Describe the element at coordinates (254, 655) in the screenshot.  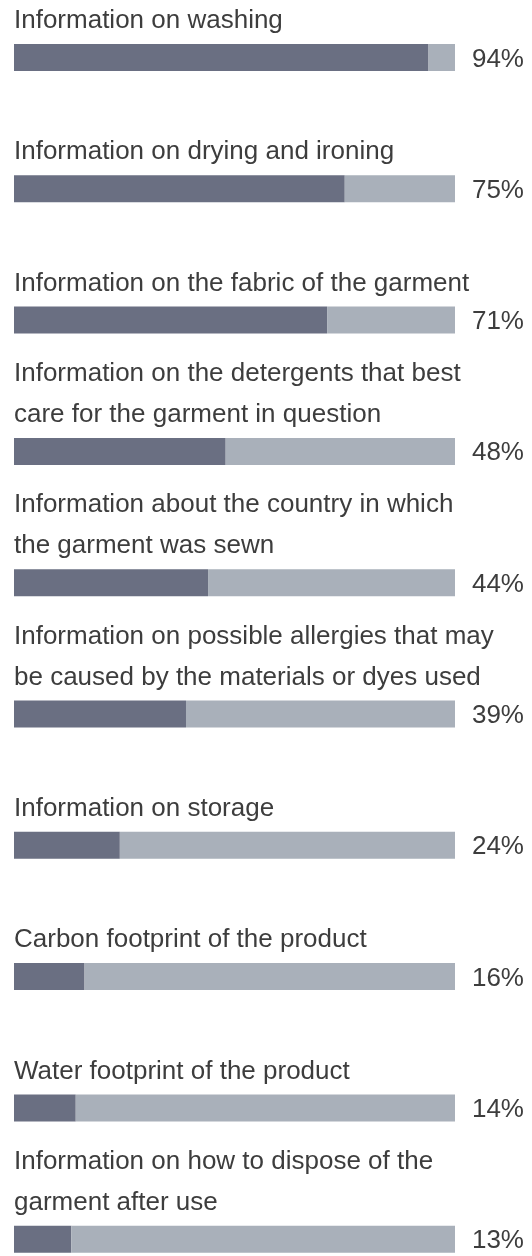
I see `y-tick-label: Information on possible allergies that may be caused by the materials or dyes used` at that location.